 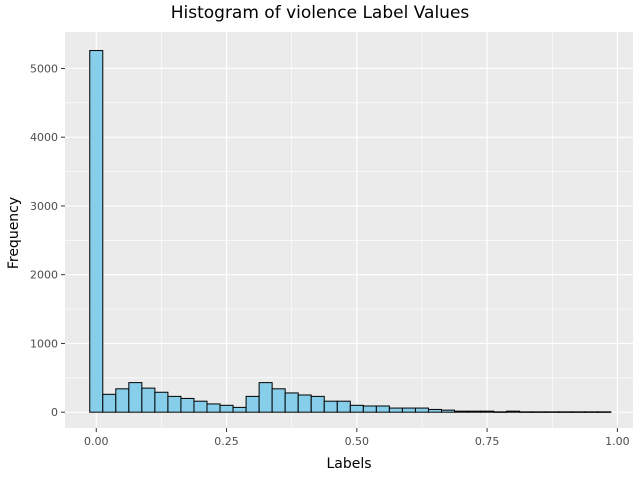 What do you see at coordinates (226, 441) in the screenshot?
I see `x-tick-label: 0.25` at bounding box center [226, 441].